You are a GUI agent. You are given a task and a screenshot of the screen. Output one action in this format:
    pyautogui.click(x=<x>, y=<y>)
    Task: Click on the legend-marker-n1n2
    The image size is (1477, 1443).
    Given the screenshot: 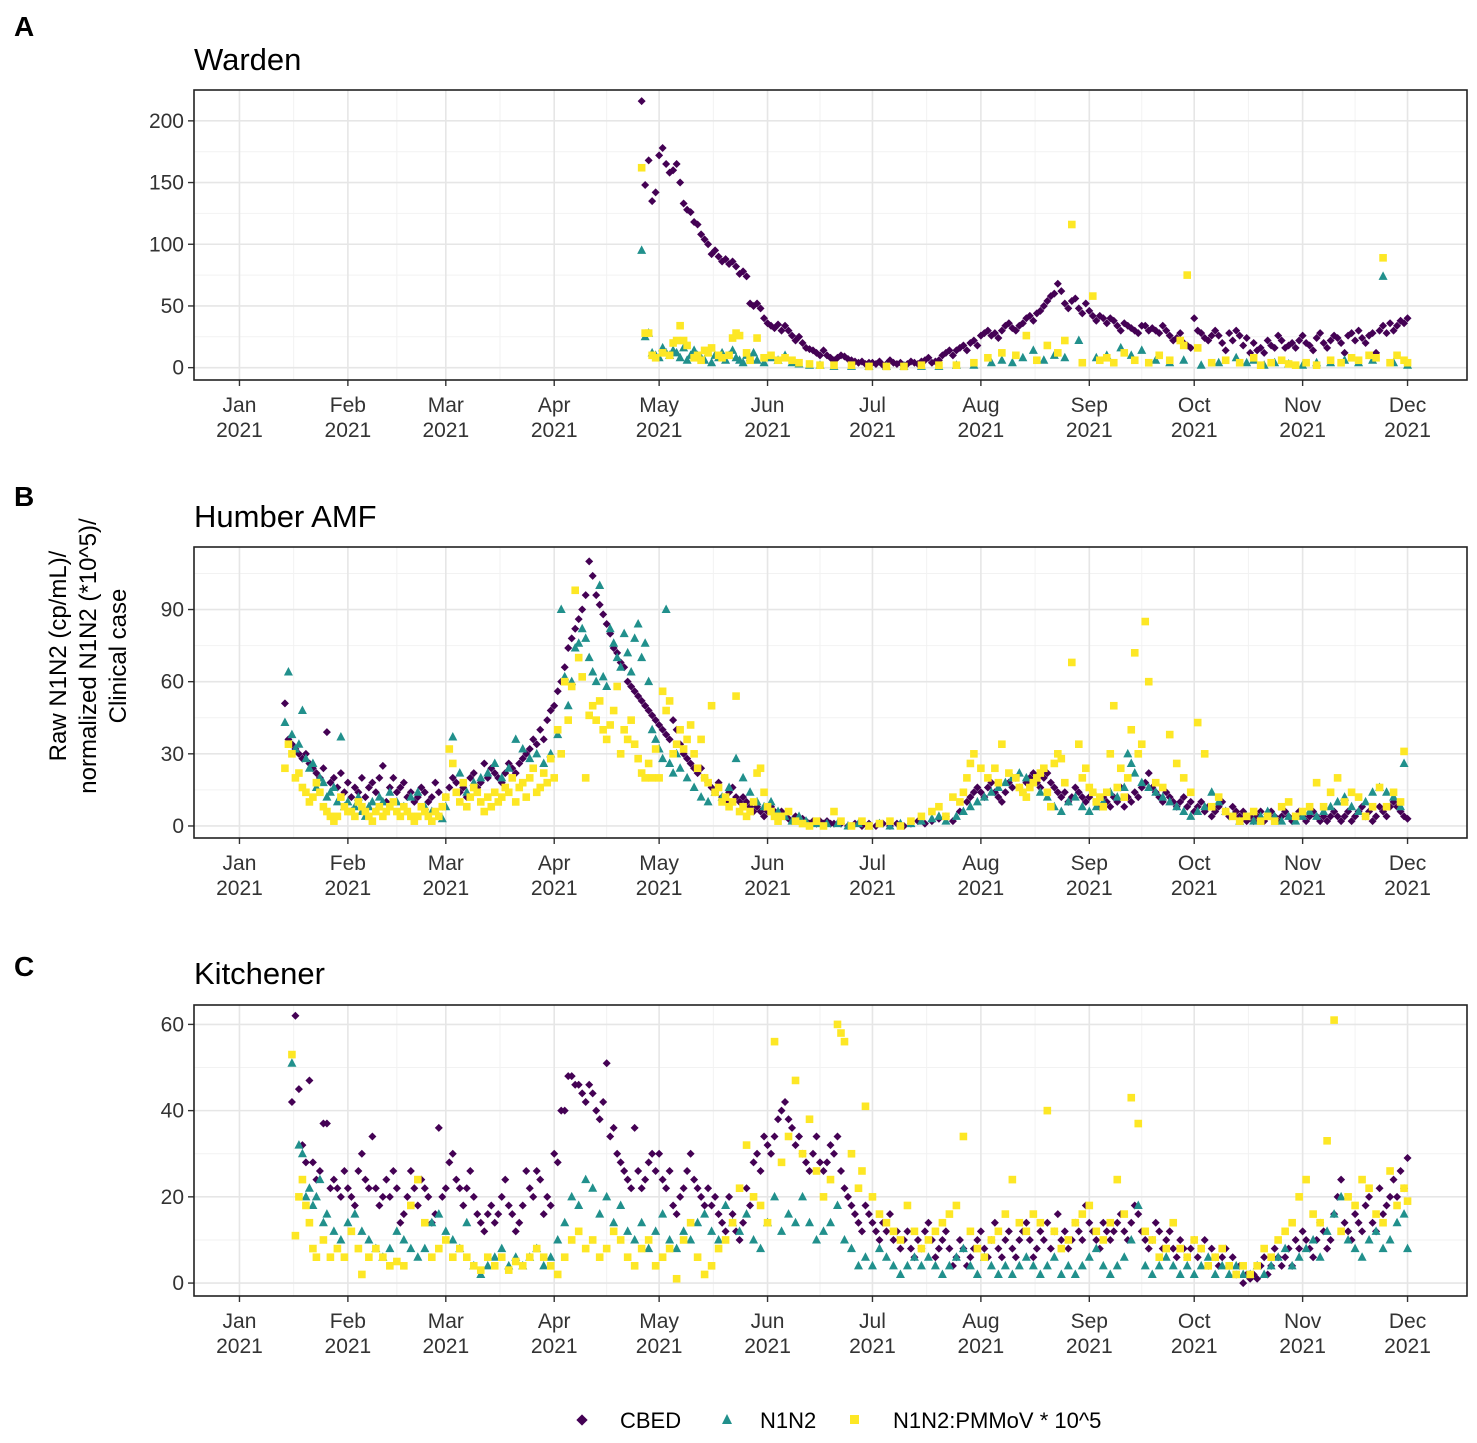 What is the action you would take?
    pyautogui.click(x=727, y=1419)
    